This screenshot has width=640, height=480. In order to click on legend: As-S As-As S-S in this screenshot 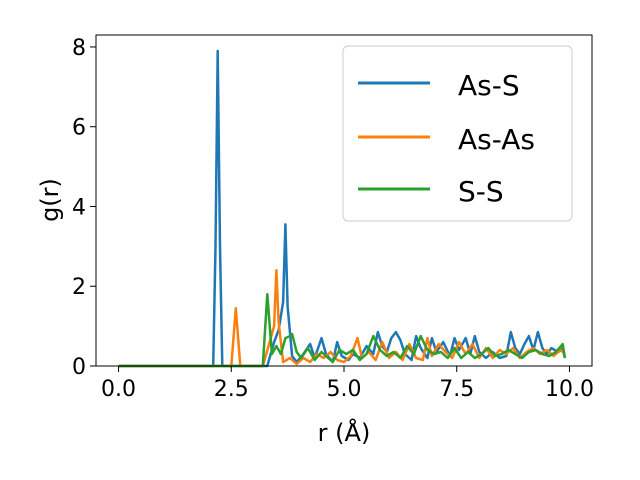, I will do `click(457, 133)`.